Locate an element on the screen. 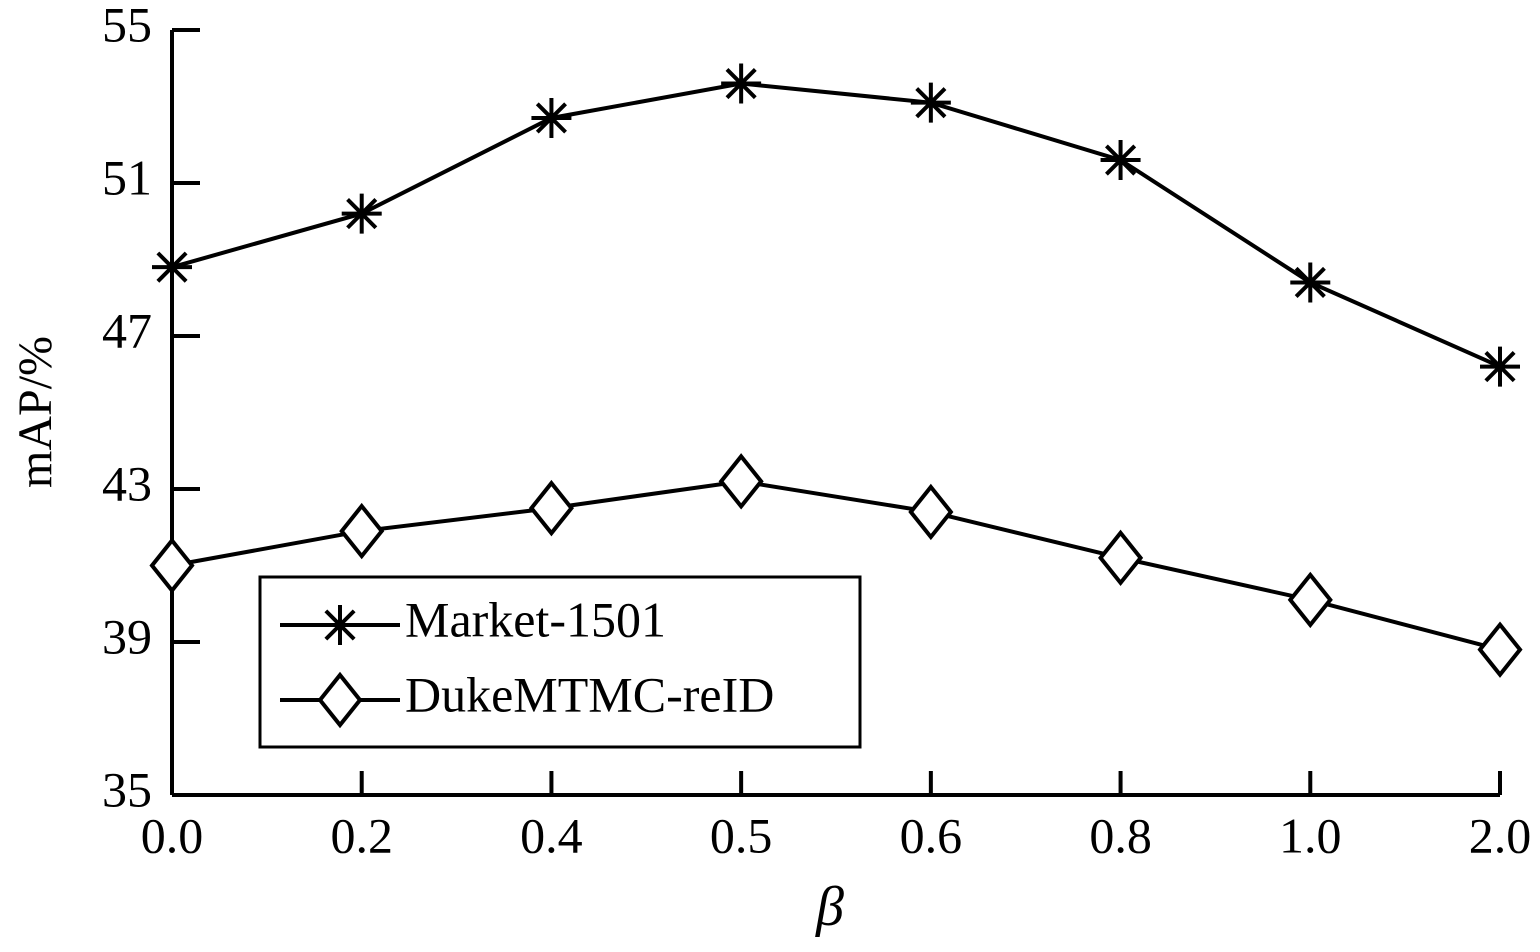  legend-box is located at coordinates (560, 662).